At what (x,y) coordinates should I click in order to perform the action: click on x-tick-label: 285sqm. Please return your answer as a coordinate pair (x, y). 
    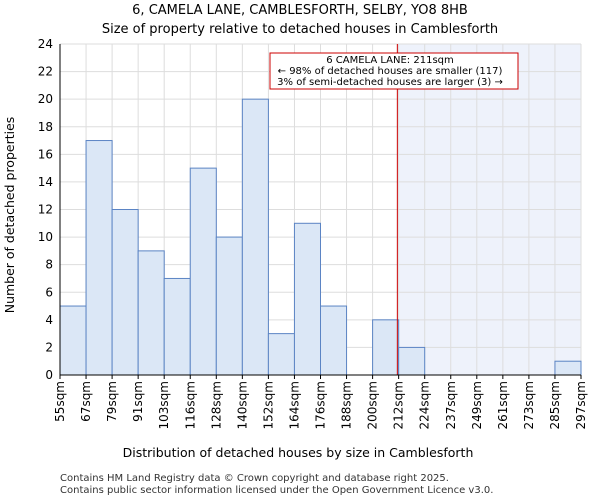
    Looking at the image, I should click on (555, 405).